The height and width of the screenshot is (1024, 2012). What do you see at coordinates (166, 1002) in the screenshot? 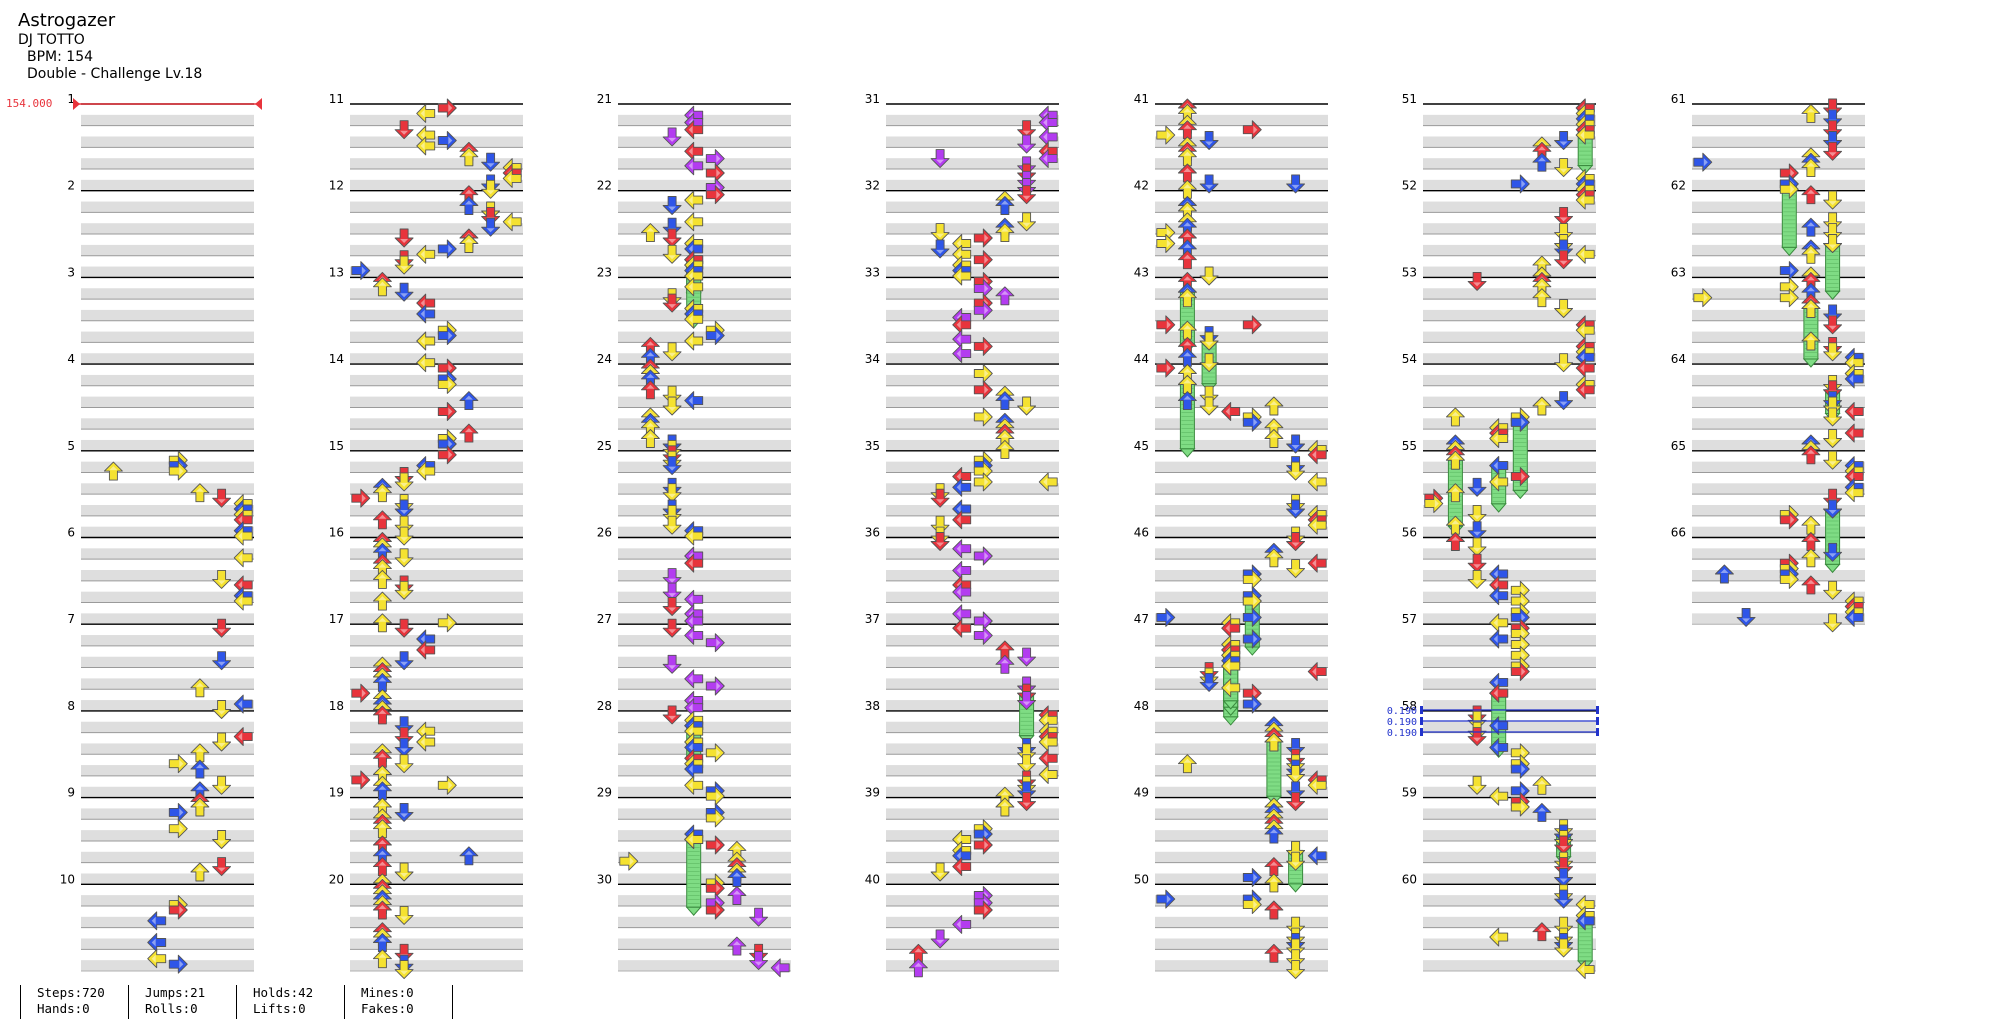
I see `stat-group-jumps: Jumps:21 Rolls:0` at bounding box center [166, 1002].